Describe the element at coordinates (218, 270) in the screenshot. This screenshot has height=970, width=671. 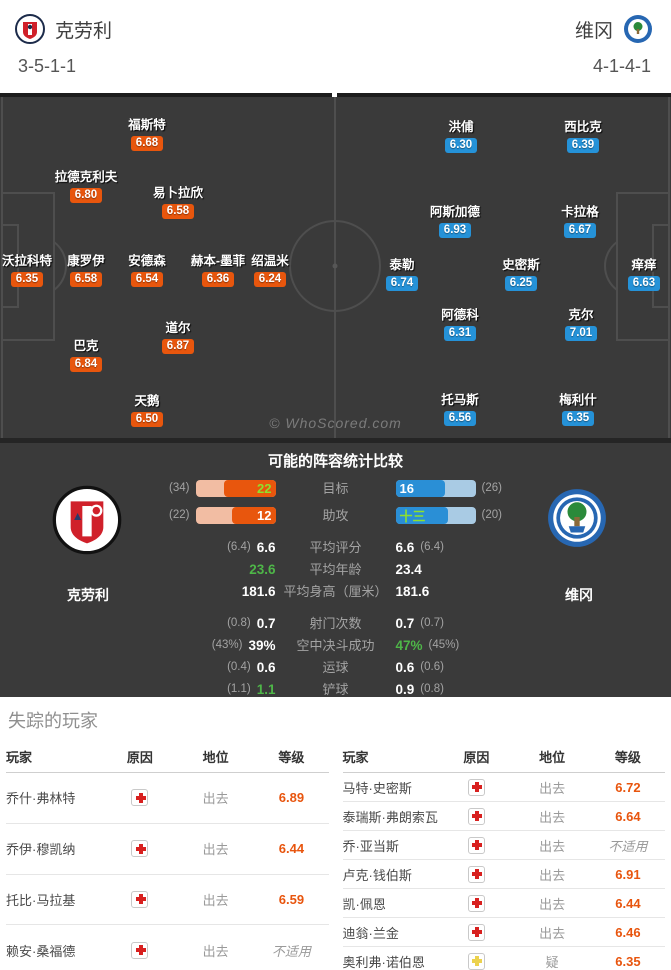
I see `player-marker-home-hepburn-murphy: 赫本-墨菲 6.36` at that location.